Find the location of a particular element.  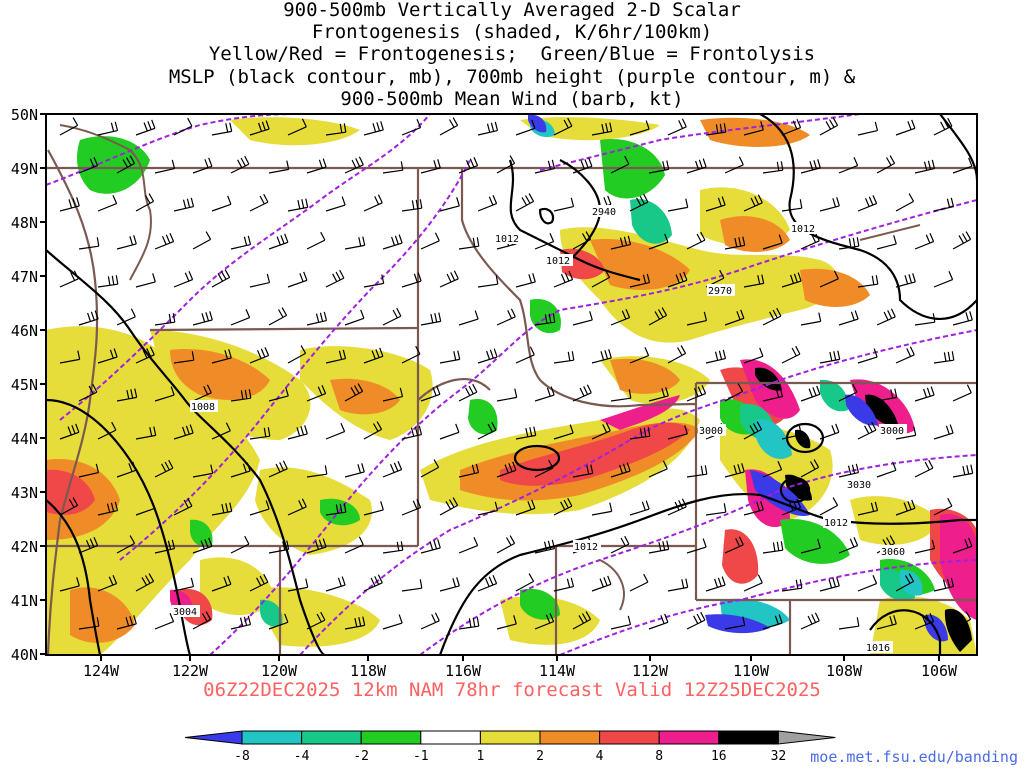

colorbar: -8 -4 -2 -1 1 2 4 8 16 32 is located at coordinates (510, 747).